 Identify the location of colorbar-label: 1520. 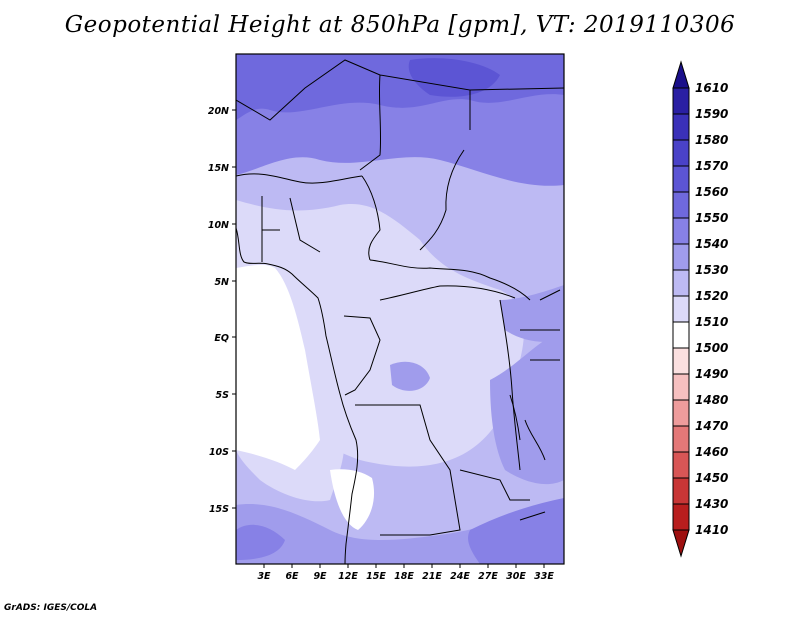
(711, 296).